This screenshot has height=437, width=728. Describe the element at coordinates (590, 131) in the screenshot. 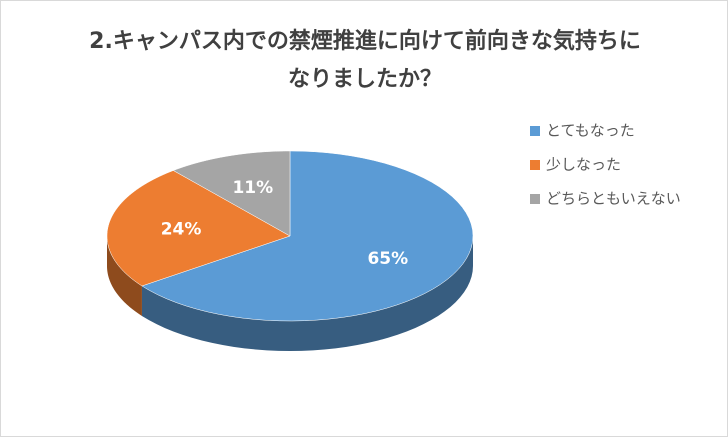

I see `legend-label: とてもなった` at that location.